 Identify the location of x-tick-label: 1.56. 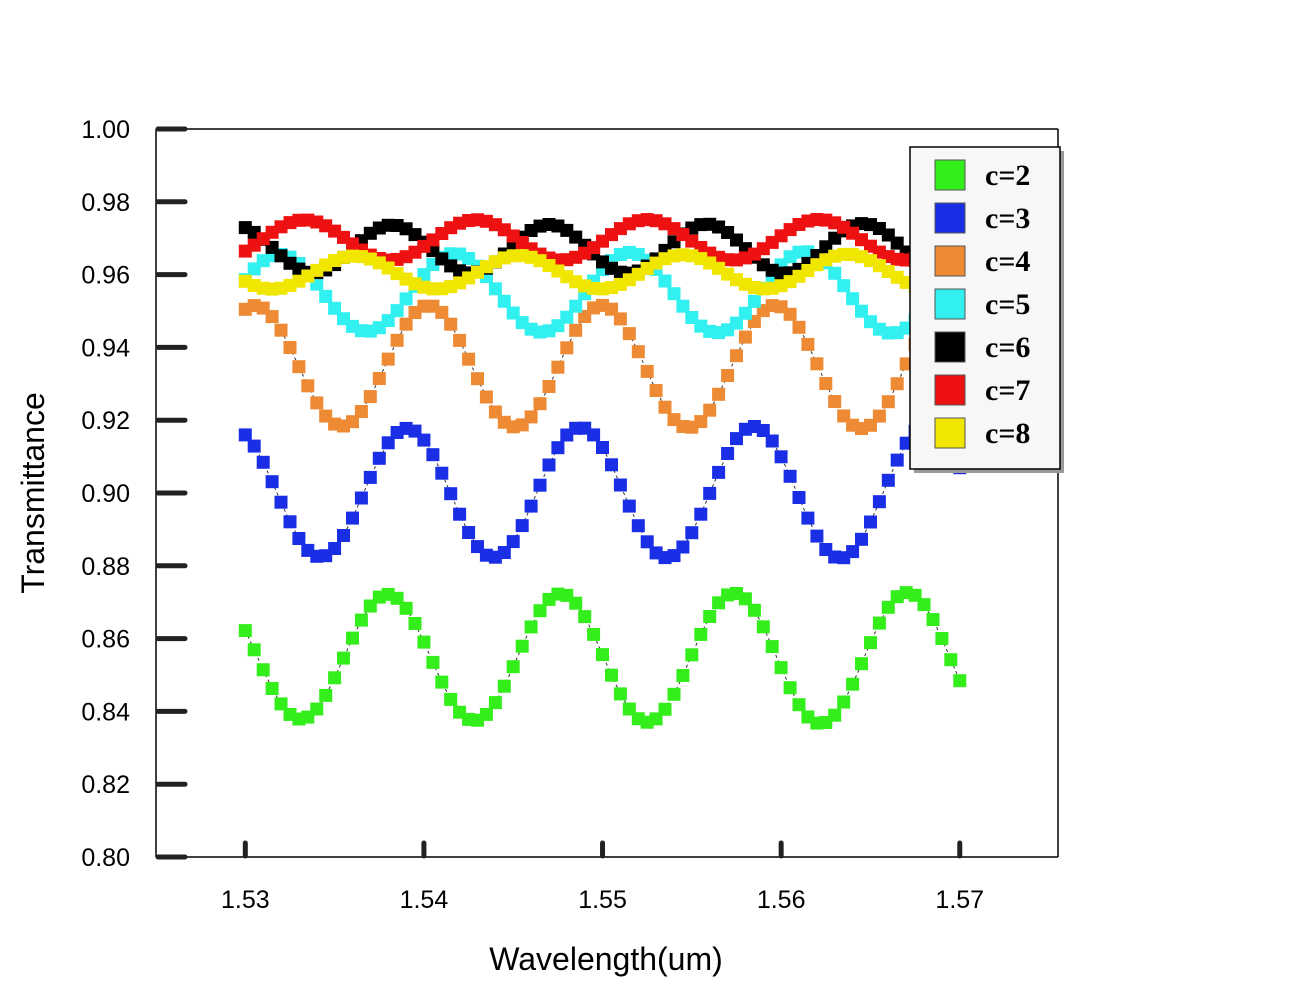
(781, 900).